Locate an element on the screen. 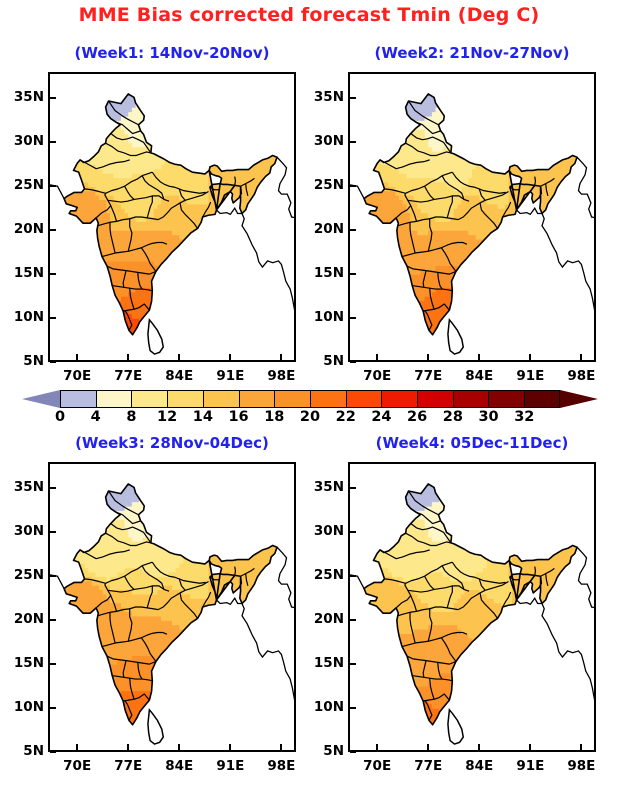 The image size is (618, 800). temperature-field is located at coordinates (171, 604).